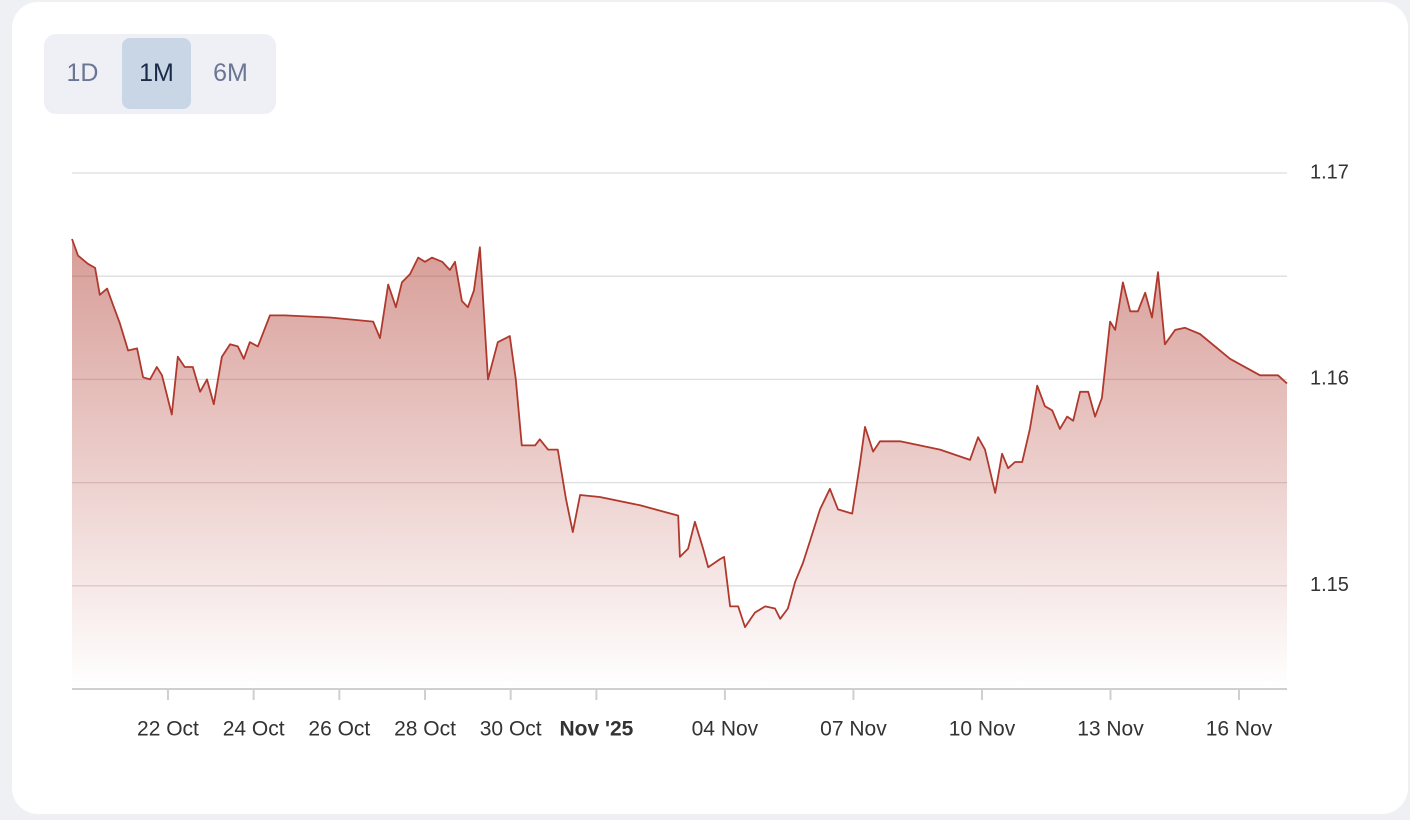  Describe the element at coordinates (82, 73) in the screenshot. I see `range-button: 1D` at that location.